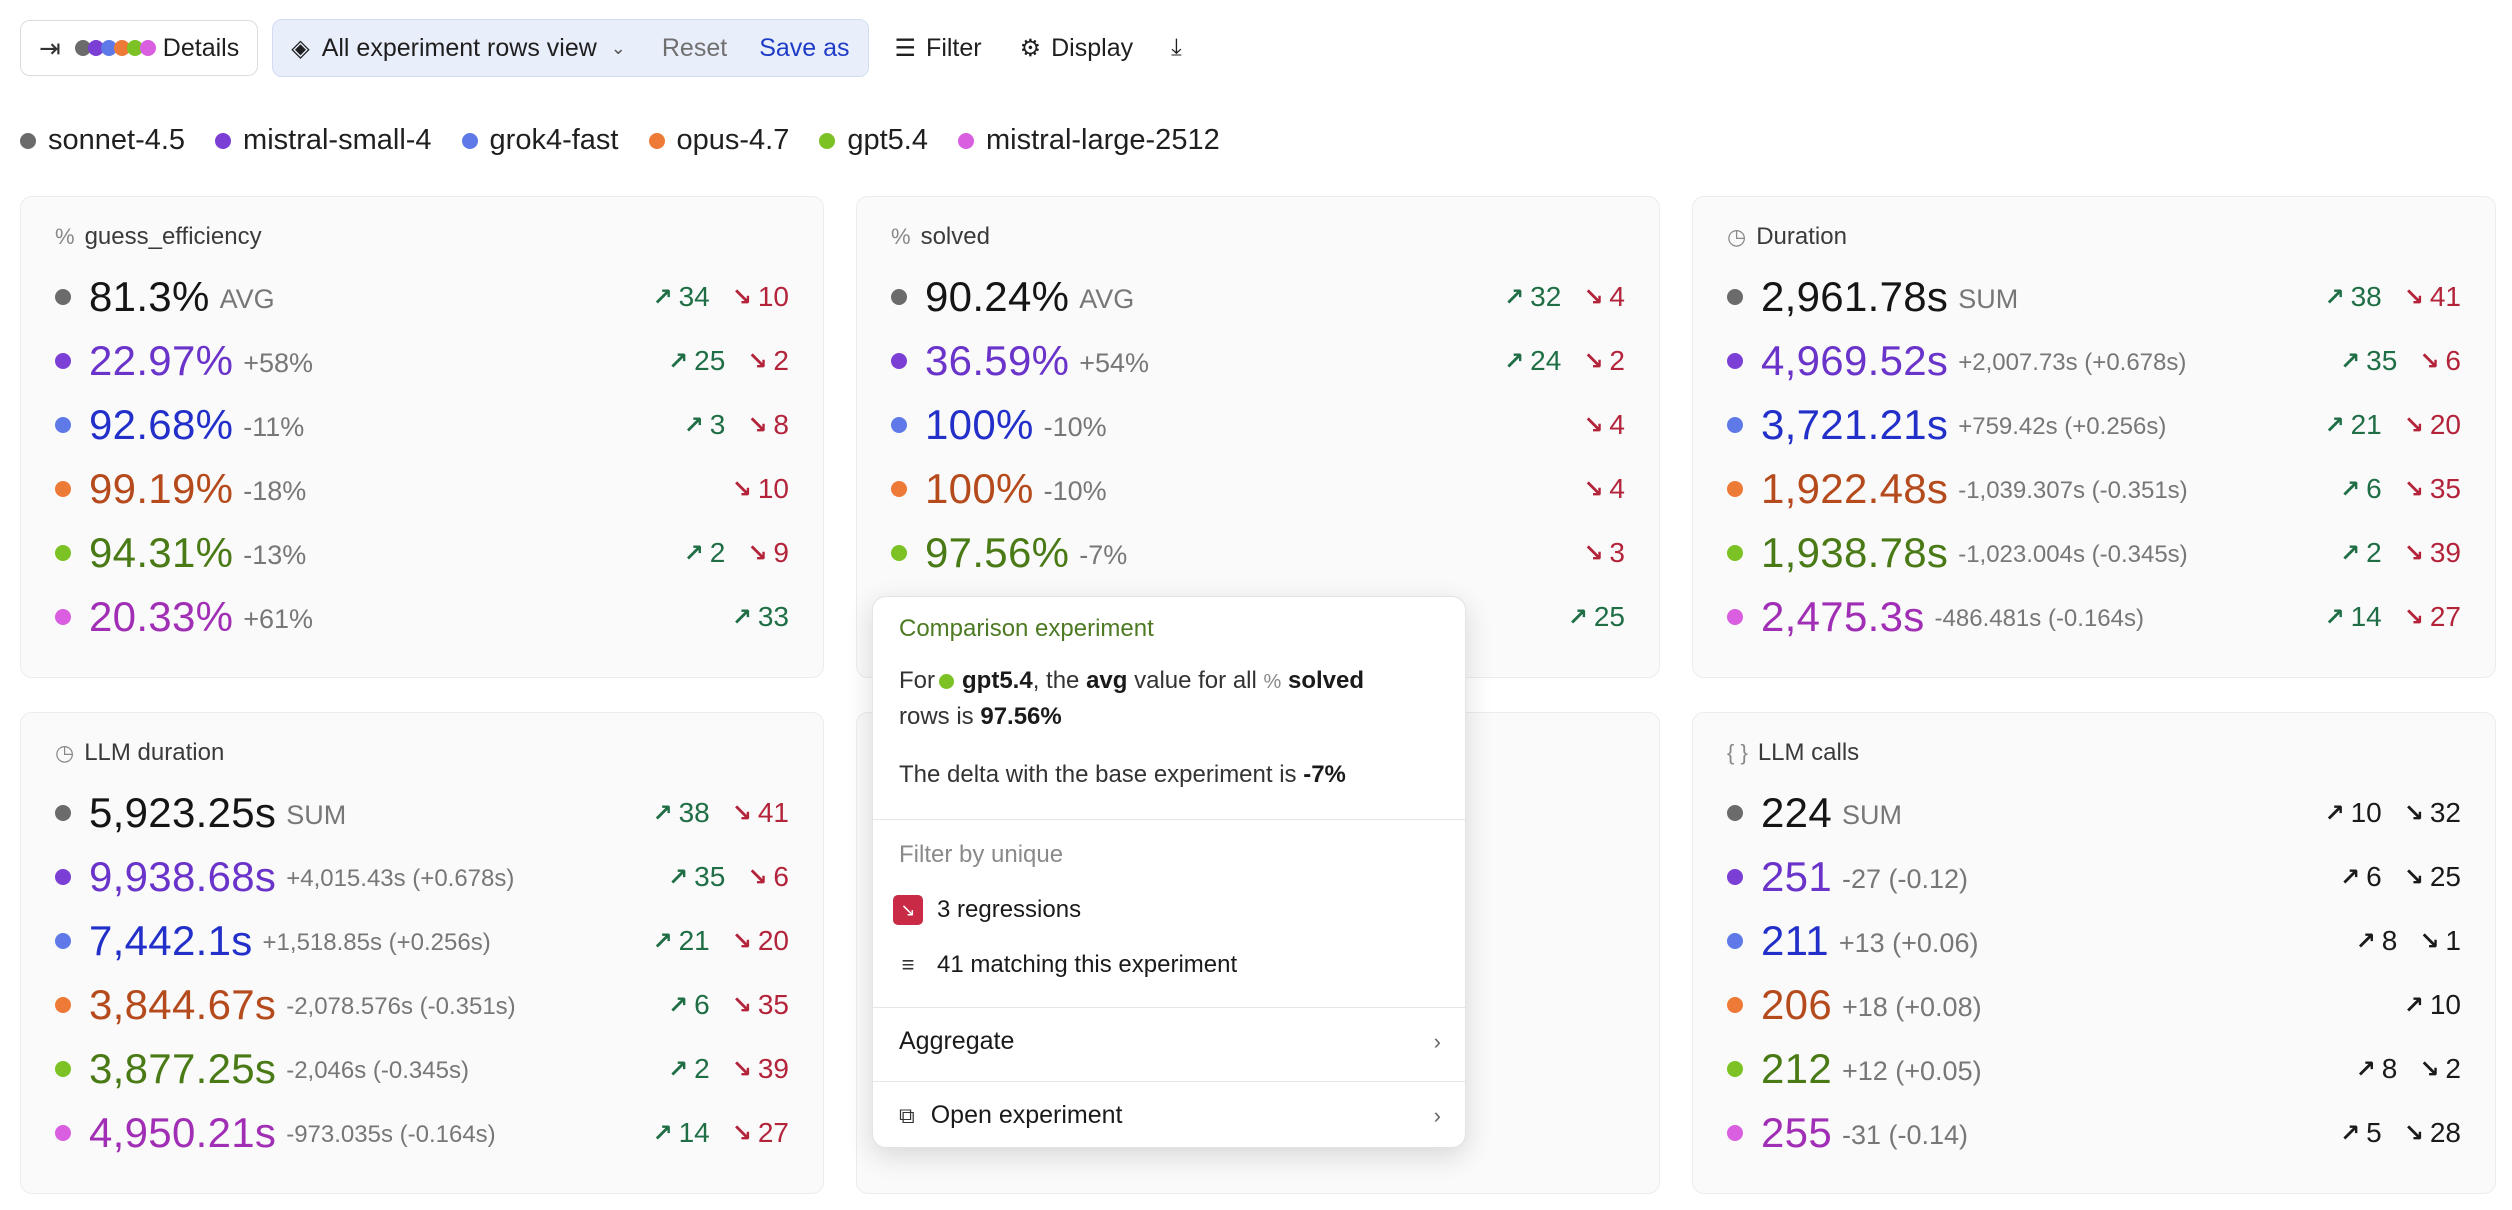 The width and height of the screenshot is (2512, 1210). Describe the element at coordinates (2094, 941) in the screenshot. I see `metric-row: 211 +13 (+0.06) ↗ 8 ↘ 1` at that location.